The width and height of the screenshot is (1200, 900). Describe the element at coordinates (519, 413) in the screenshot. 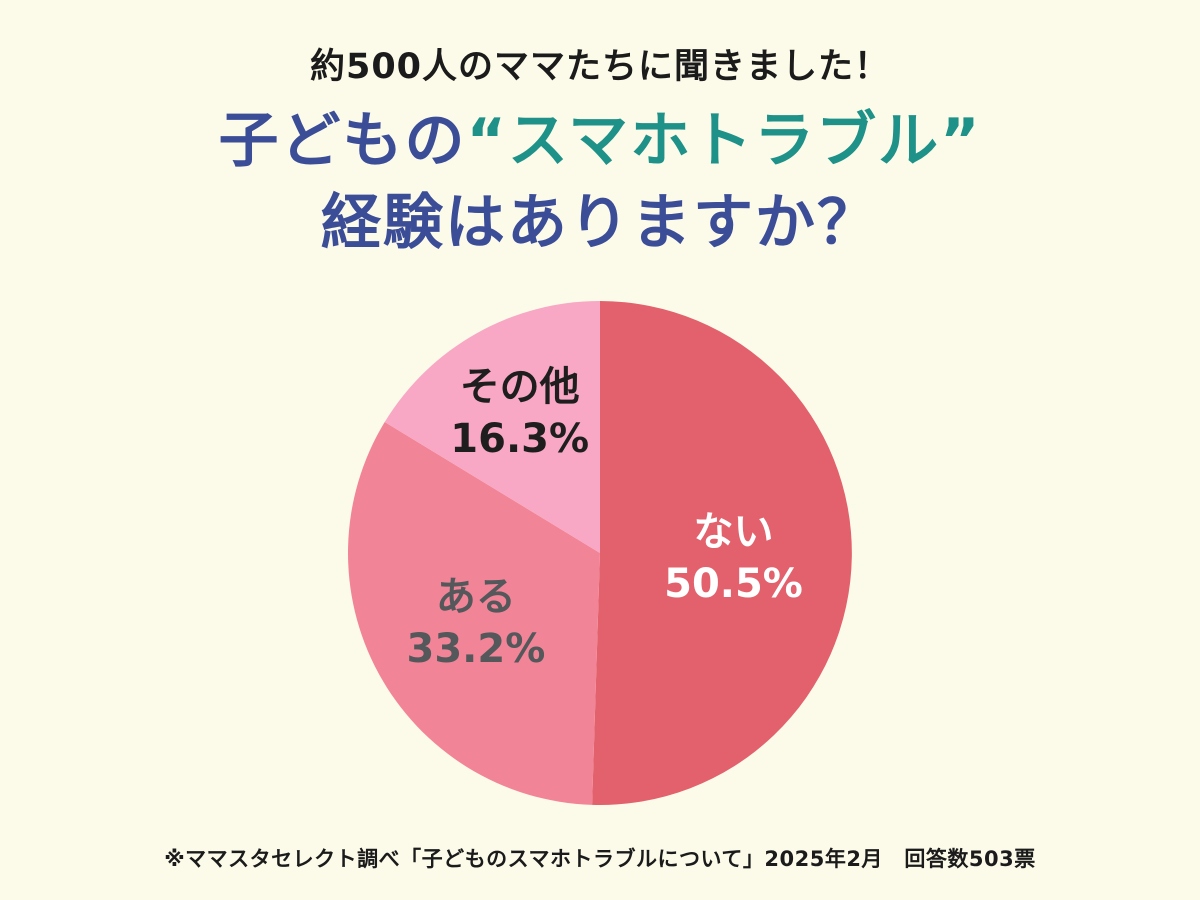

I see `pie-slice-label-3: その他 16.3%` at that location.